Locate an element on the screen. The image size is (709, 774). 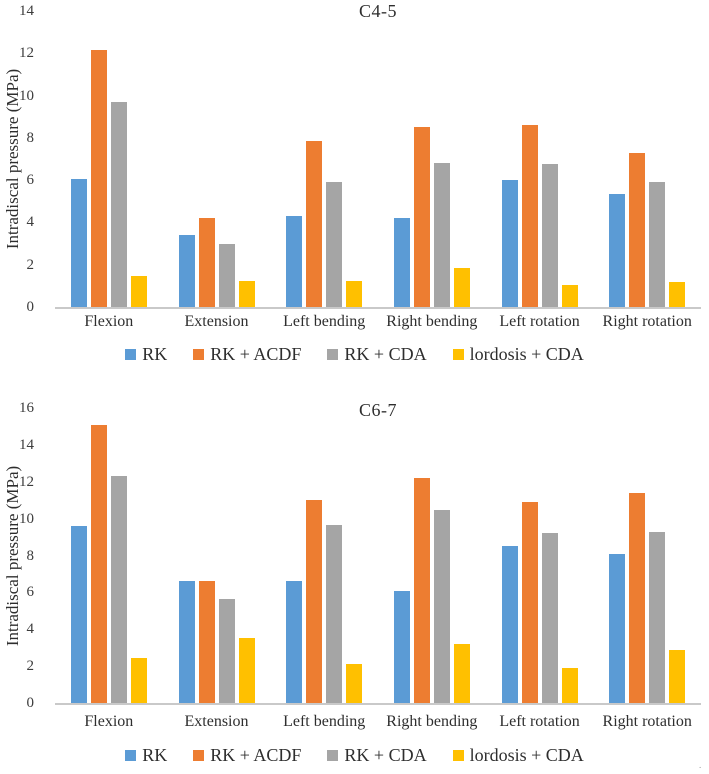
bar-rk-right-rotation is located at coordinates (617, 628).